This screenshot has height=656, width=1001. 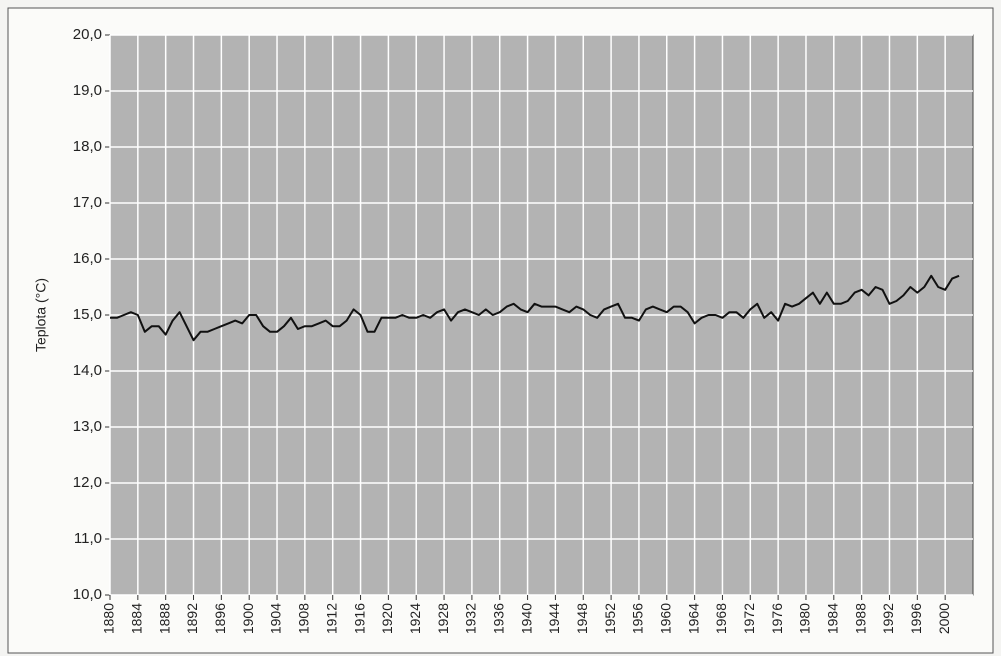 What do you see at coordinates (916, 618) in the screenshot?
I see `x-tick-label: 1996` at bounding box center [916, 618].